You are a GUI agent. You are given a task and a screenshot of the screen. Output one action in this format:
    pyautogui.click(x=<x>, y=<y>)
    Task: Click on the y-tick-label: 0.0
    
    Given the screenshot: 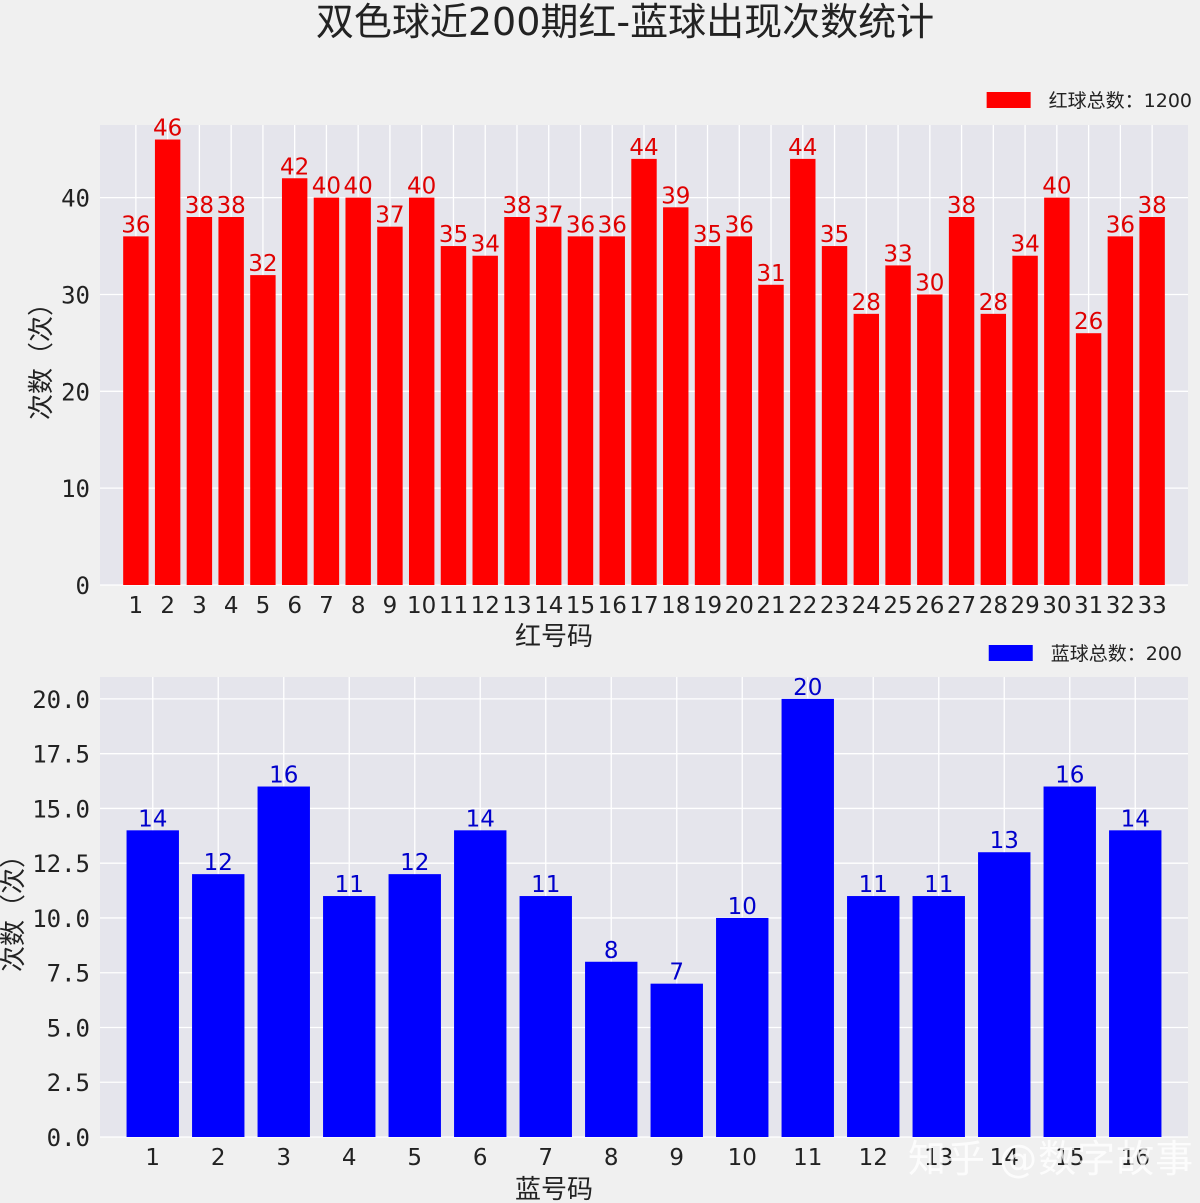 What is the action you would take?
    pyautogui.click(x=68, y=1138)
    